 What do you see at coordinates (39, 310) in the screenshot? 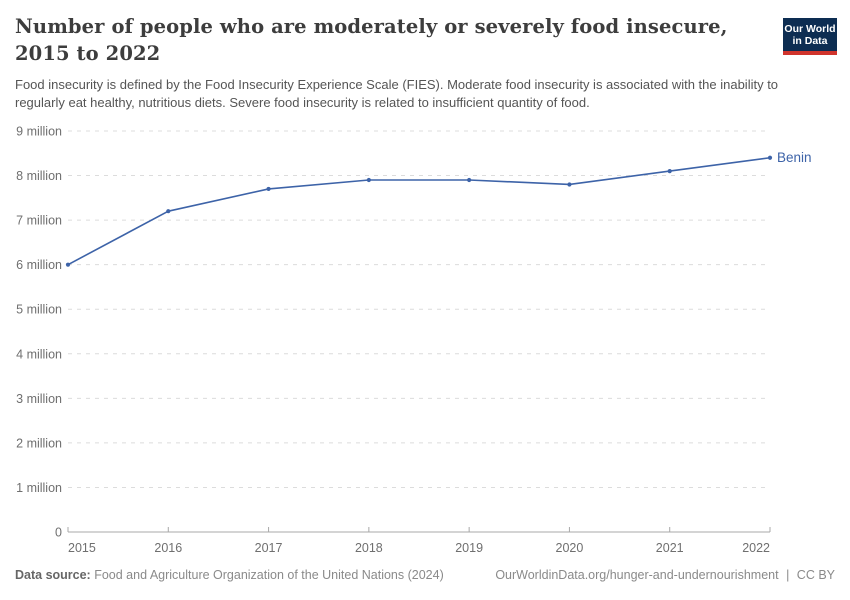
I see `y-tick-label: 5 million` at bounding box center [39, 310].